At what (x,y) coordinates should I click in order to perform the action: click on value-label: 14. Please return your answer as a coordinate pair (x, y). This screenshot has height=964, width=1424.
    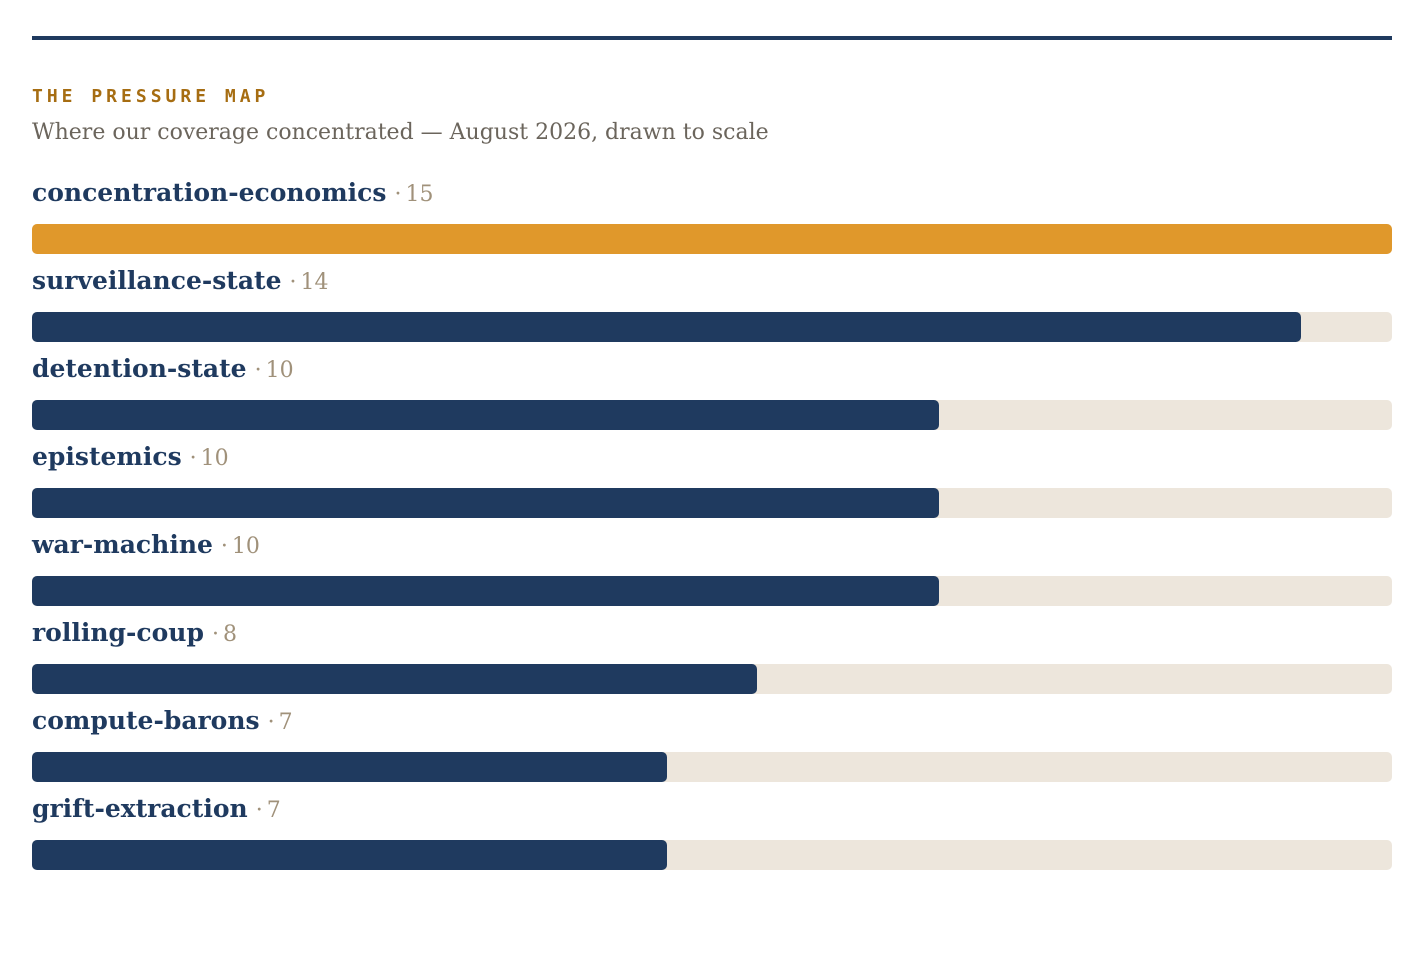
    Looking at the image, I should click on (314, 282).